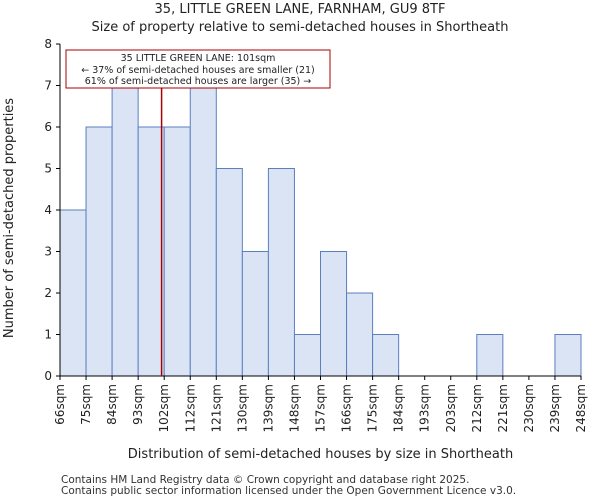  What do you see at coordinates (48, 169) in the screenshot?
I see `y-tick-label: 5` at bounding box center [48, 169].